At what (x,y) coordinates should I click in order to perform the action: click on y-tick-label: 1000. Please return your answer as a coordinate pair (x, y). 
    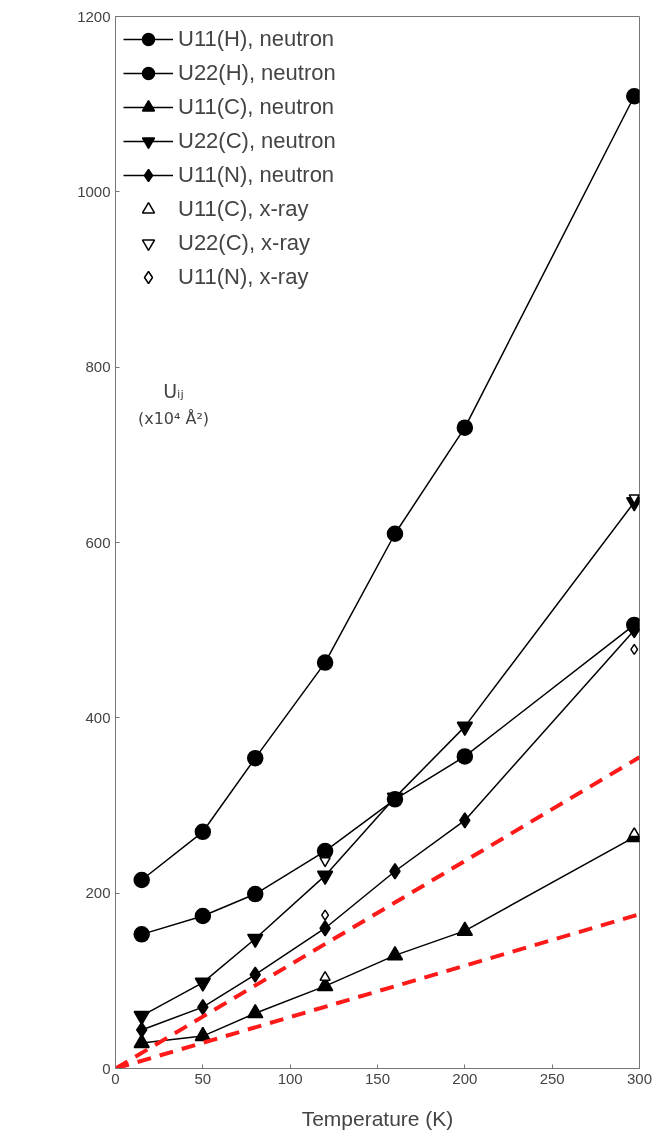
    Looking at the image, I should click on (94, 191).